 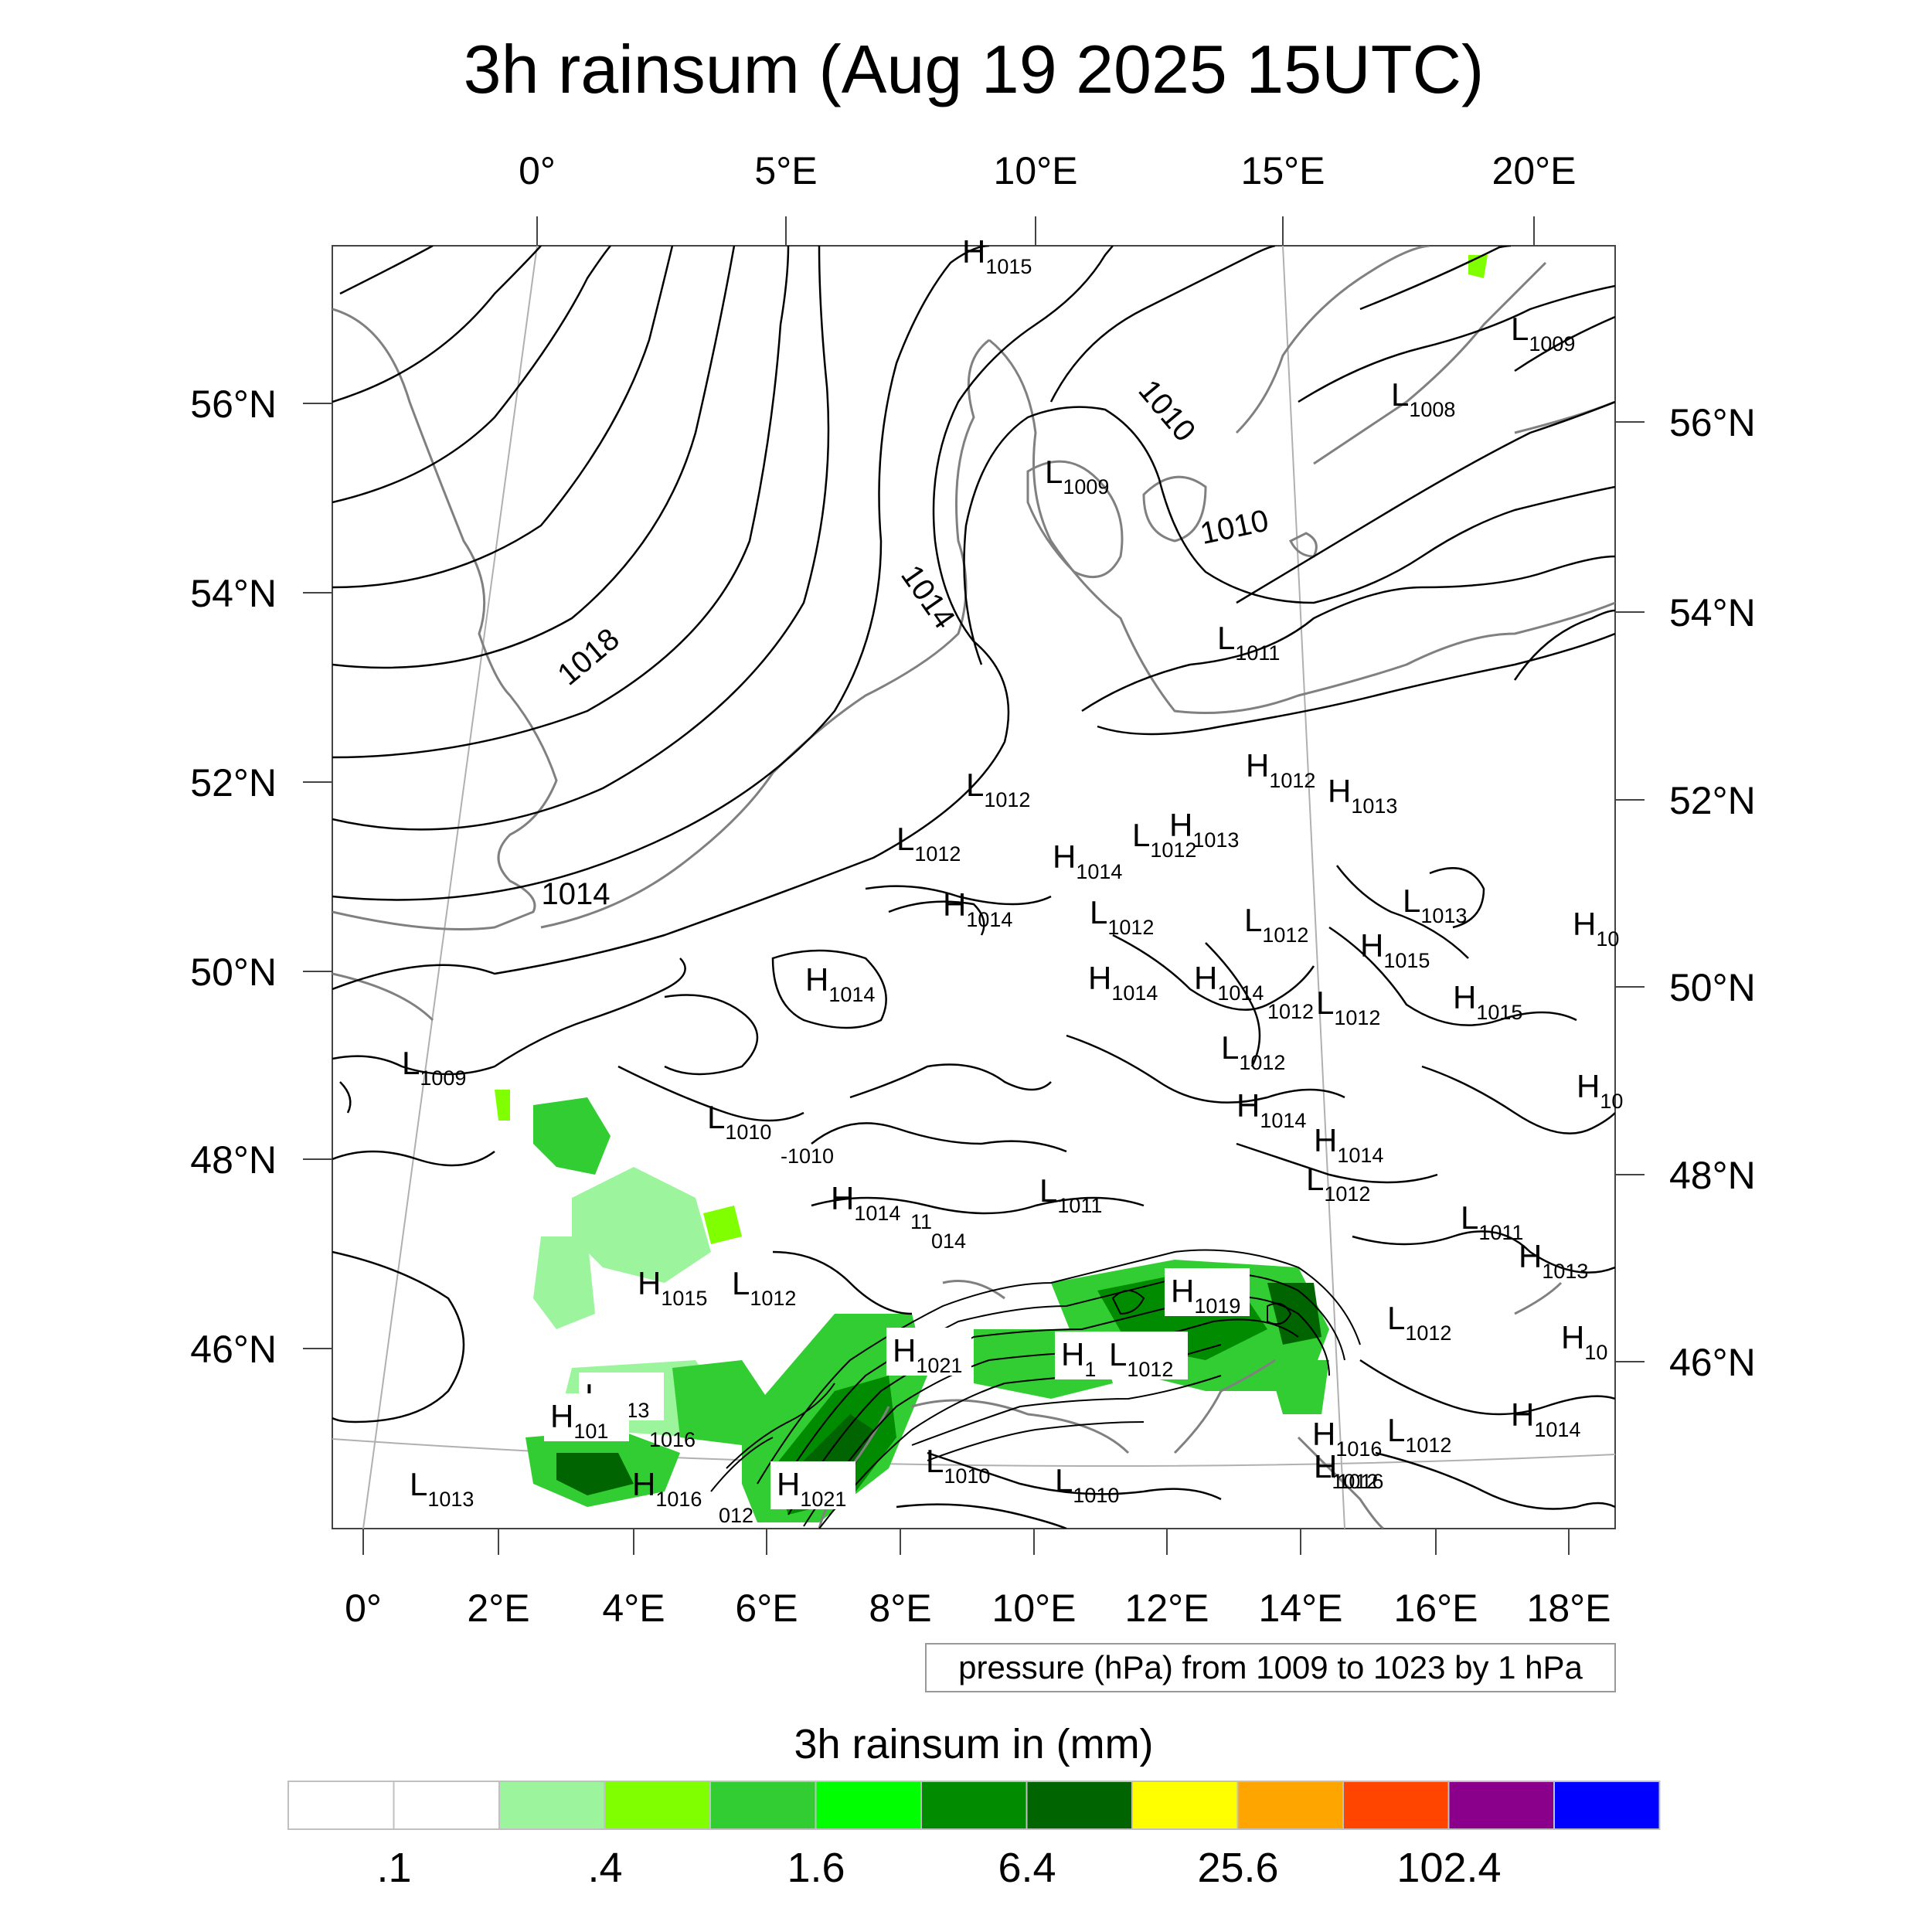 I want to click on right-lat-label: 56°N, so click(x=1713, y=422).